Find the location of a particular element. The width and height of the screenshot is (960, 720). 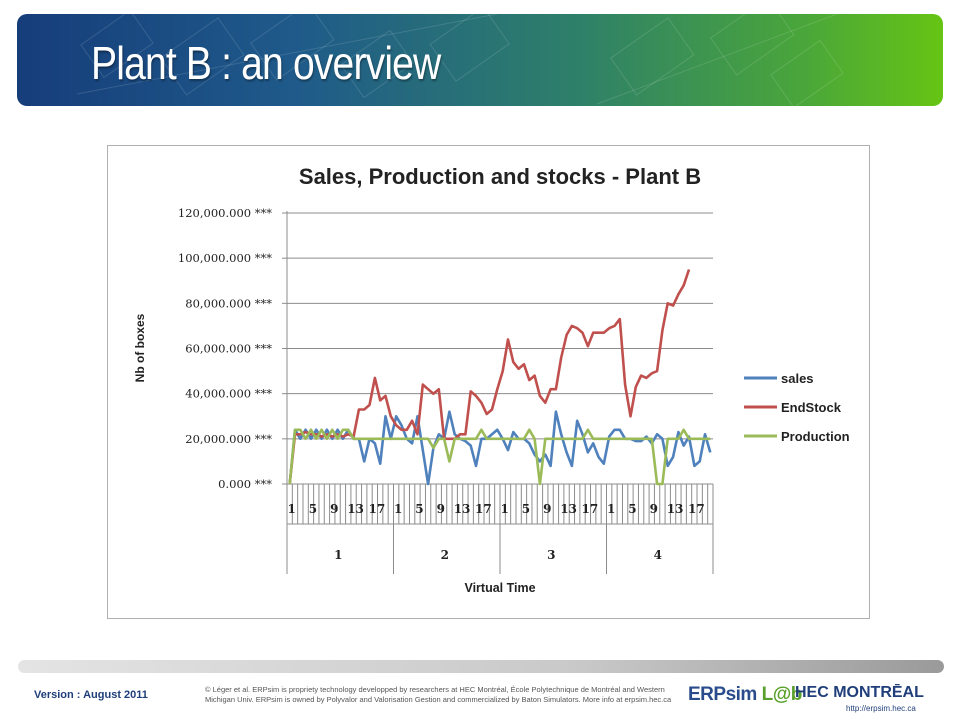

title-banner: Plant B : an overview is located at coordinates (480, 60).